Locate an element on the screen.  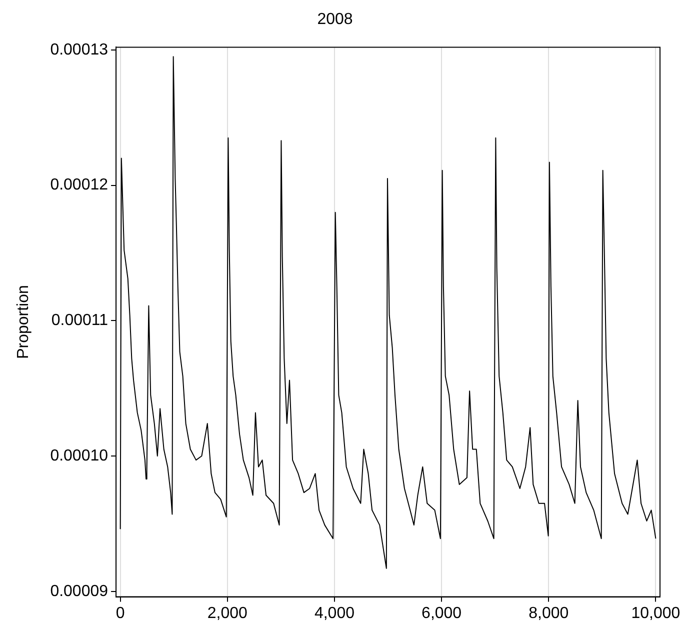
y-tick-label: 0.00011 is located at coordinates (79, 321).